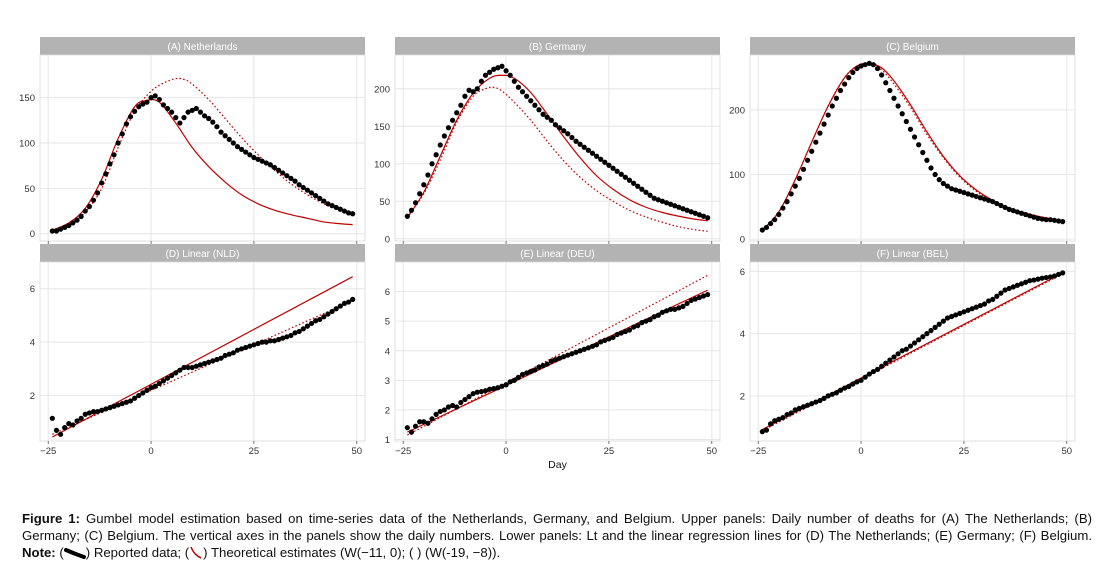 The height and width of the screenshot is (570, 1107). Describe the element at coordinates (387, 440) in the screenshot. I see `y-tick-label: 1` at that location.